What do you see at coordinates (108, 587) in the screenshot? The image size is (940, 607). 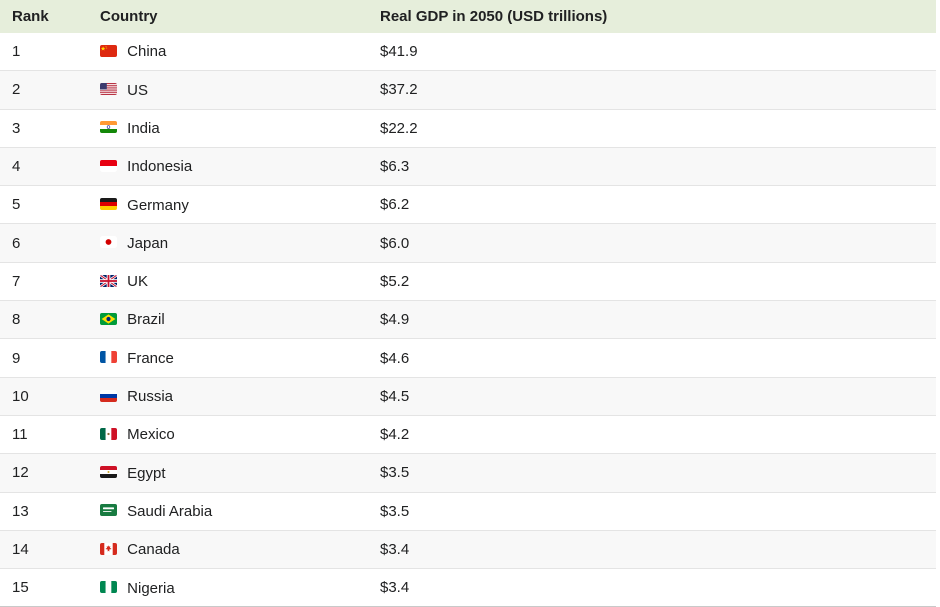 I see `nigeria-flag-icon` at bounding box center [108, 587].